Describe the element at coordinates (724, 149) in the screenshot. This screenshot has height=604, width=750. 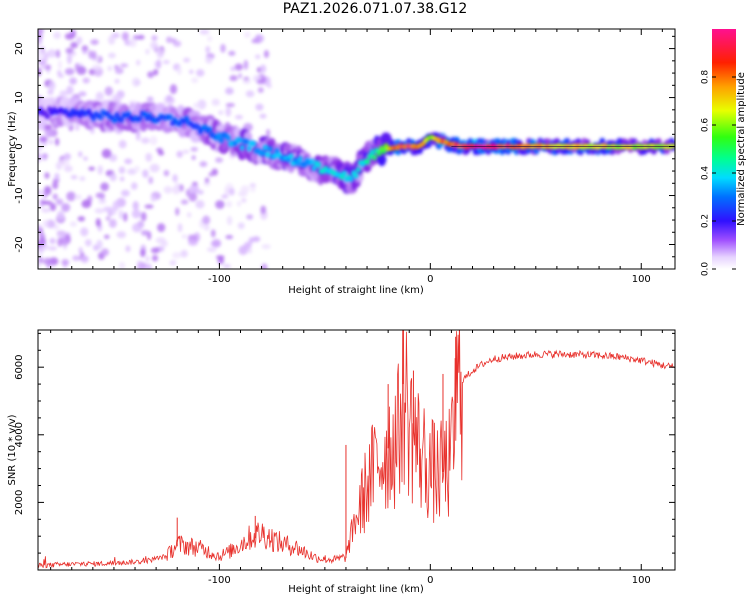
I see `colorbar` at that location.